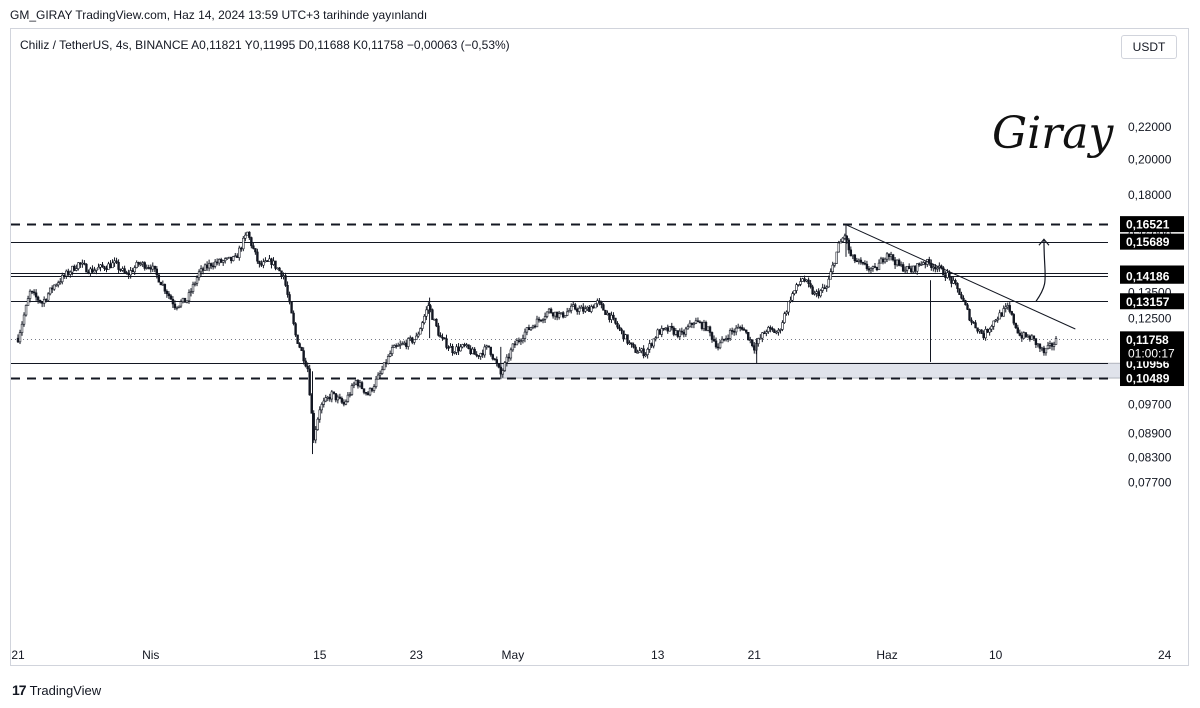  Describe the element at coordinates (1149, 47) in the screenshot. I see `currency-button: USDT` at that location.